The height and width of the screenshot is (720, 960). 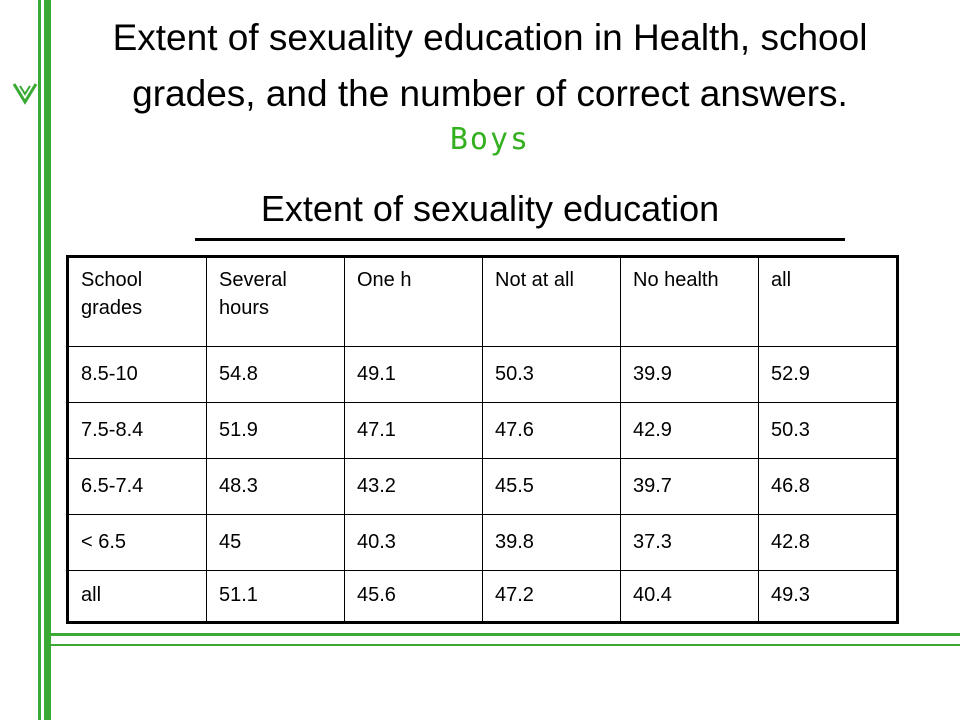 I want to click on caption-underline, so click(x=520, y=239).